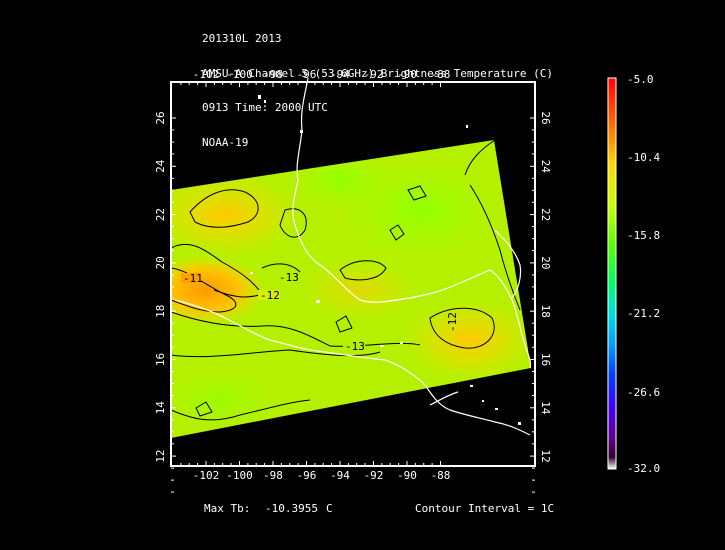 The image size is (725, 550). Describe the element at coordinates (307, 74) in the screenshot. I see `lon-tick-label-top: -96` at that location.